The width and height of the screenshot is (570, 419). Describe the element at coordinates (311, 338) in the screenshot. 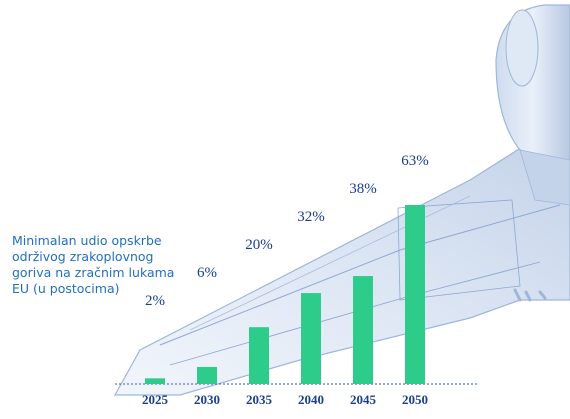

I see `bar-2040` at that location.